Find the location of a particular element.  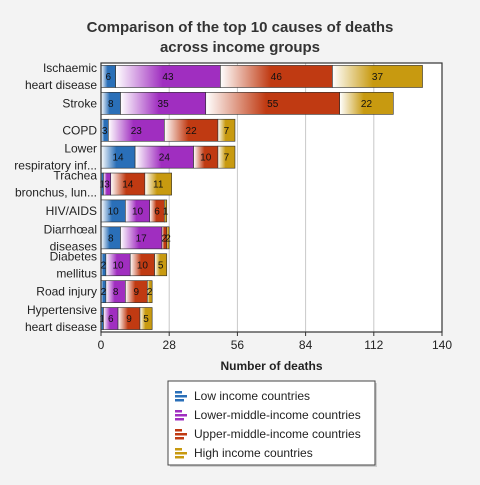

category-label: Stroke is located at coordinates (79, 103).